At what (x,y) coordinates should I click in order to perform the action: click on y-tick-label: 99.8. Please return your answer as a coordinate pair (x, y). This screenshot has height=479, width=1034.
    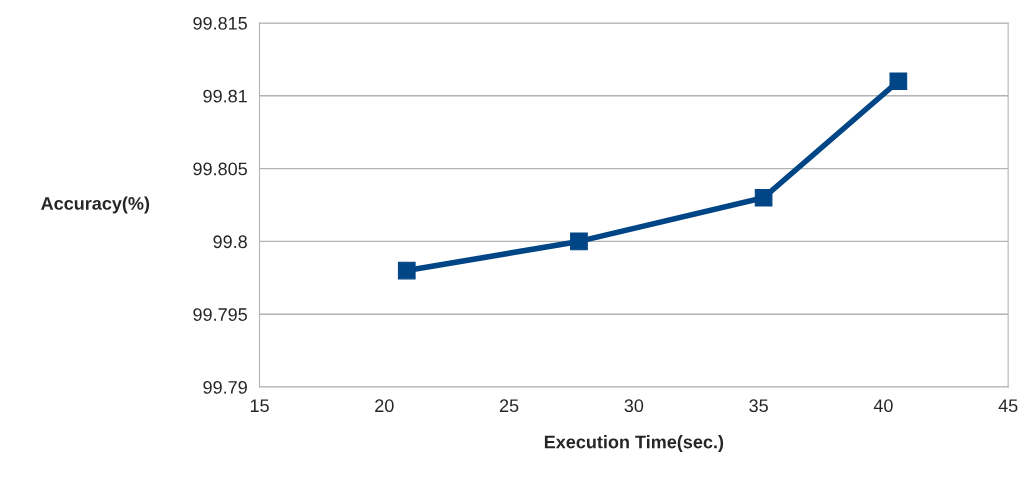
    Looking at the image, I should click on (230, 242).